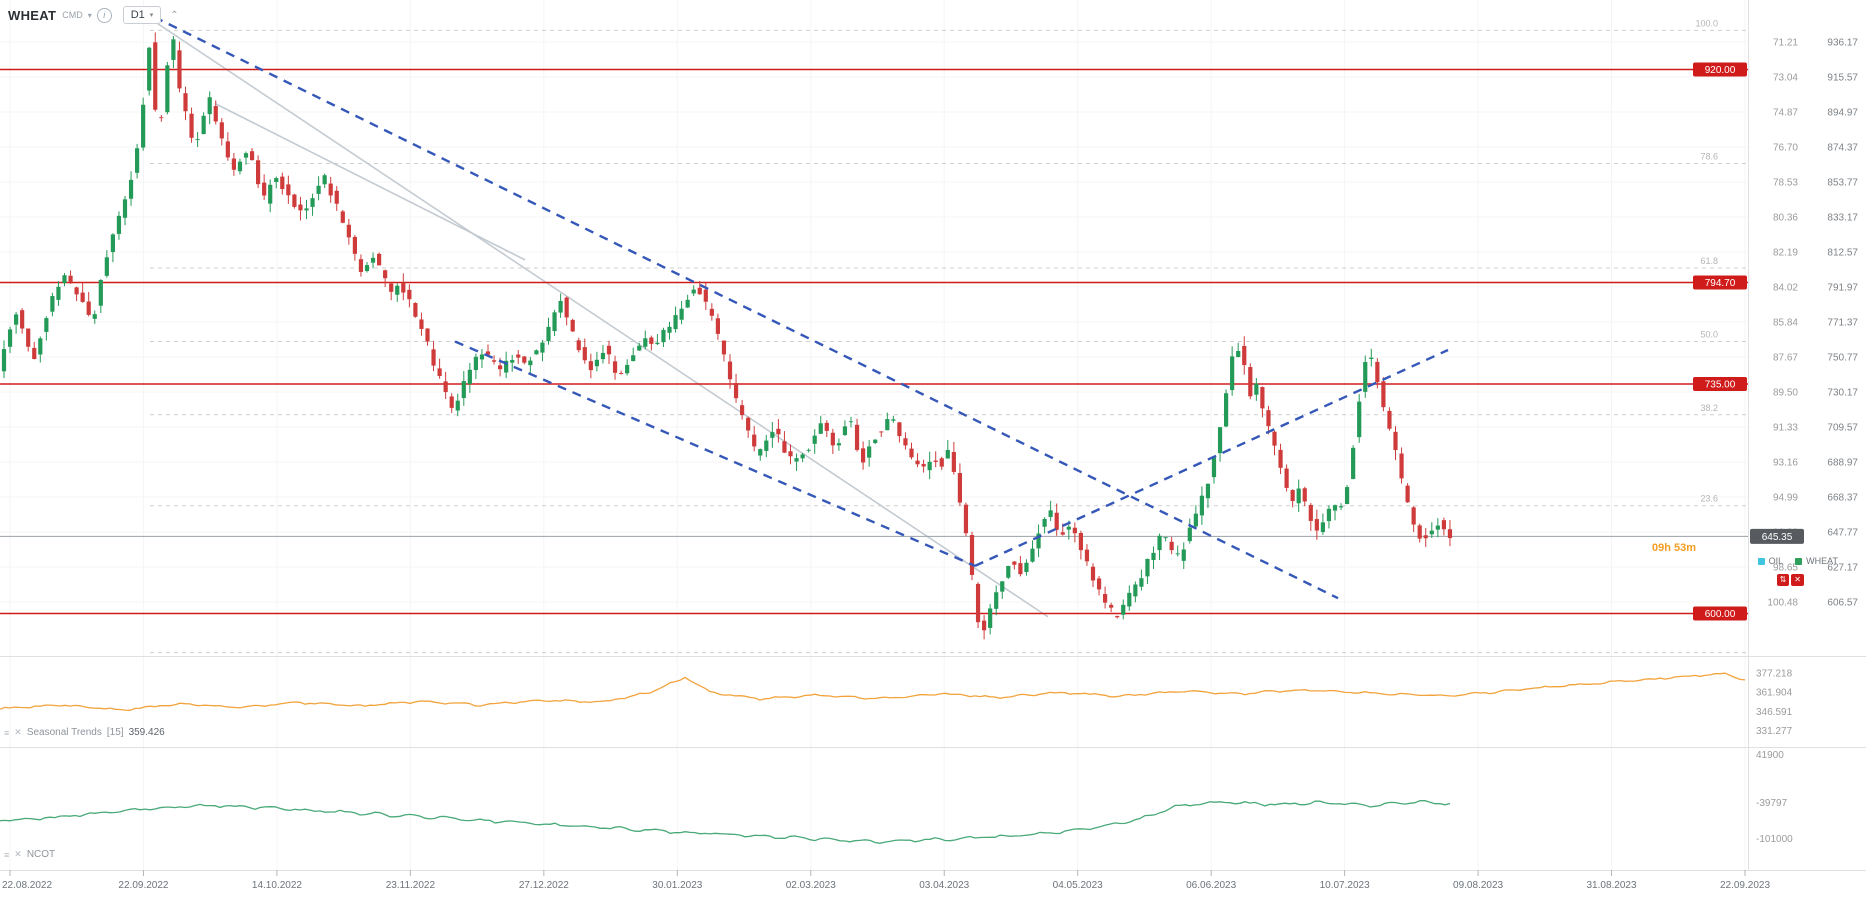  I want to click on svg-text: 22.09.2022, so click(143, 885).